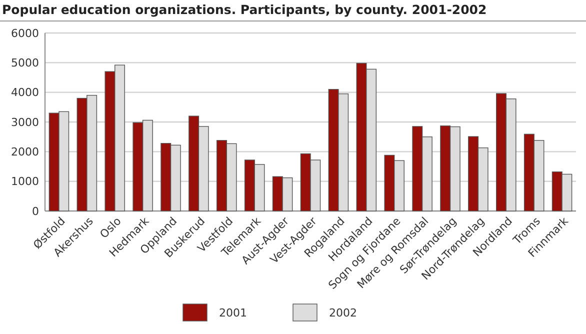 The width and height of the screenshot is (586, 334). I want to click on chart-title: Popular education organizations. Participants, by county. 2001-2002, so click(244, 9).